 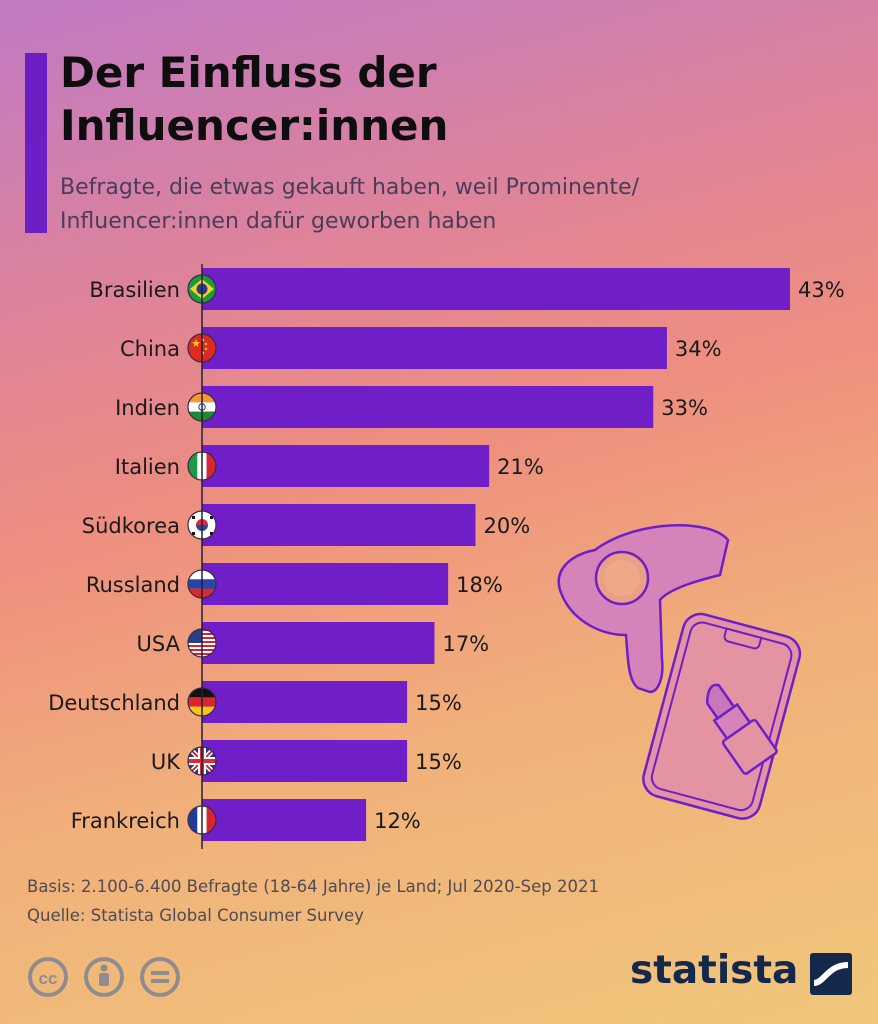 I want to click on bar-deutschland, so click(x=305, y=702).